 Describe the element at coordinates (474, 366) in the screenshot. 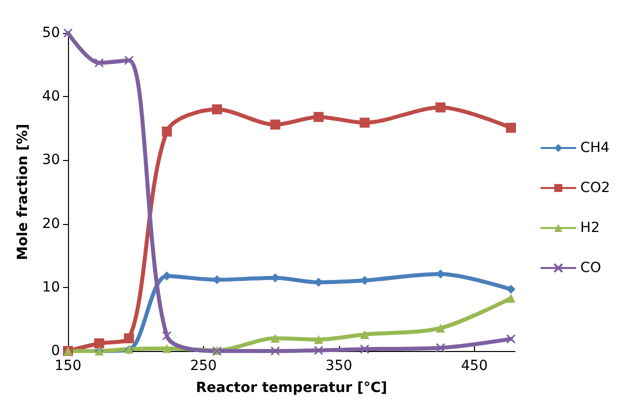

I see `x-tick-label: 450` at that location.